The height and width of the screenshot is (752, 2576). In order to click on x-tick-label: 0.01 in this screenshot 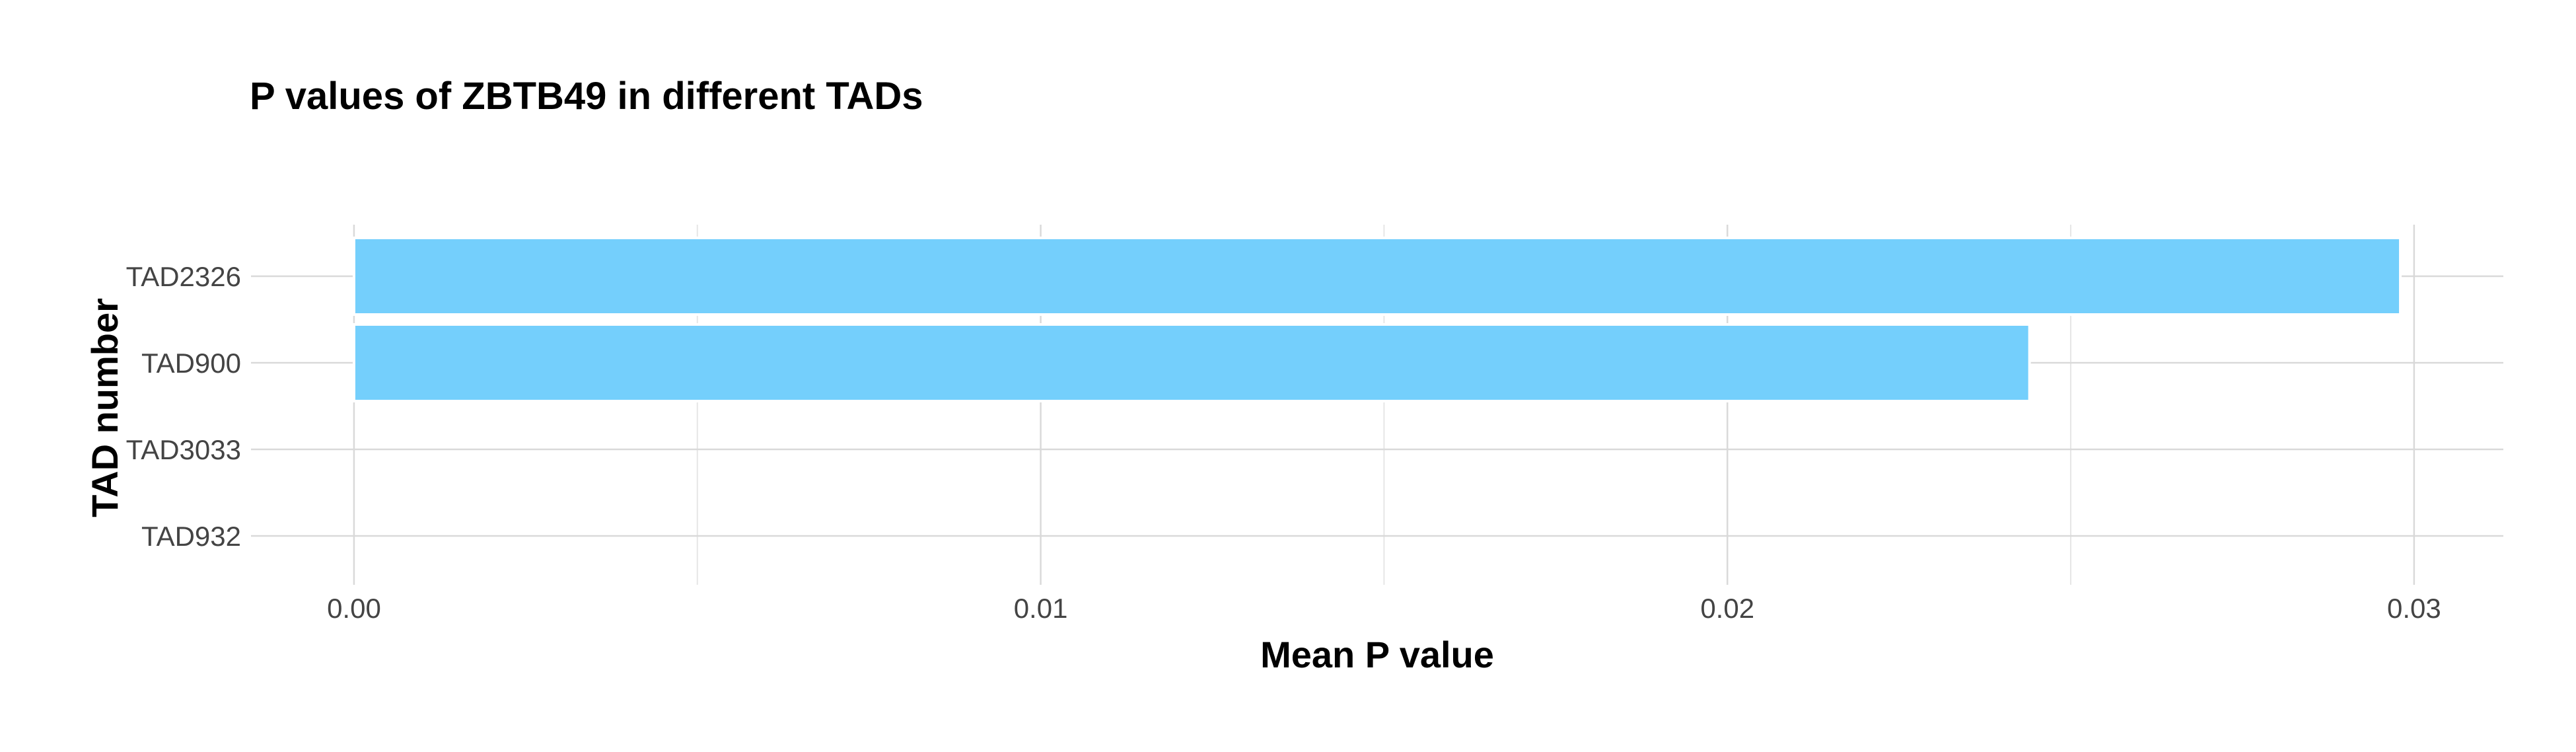, I will do `click(1041, 608)`.